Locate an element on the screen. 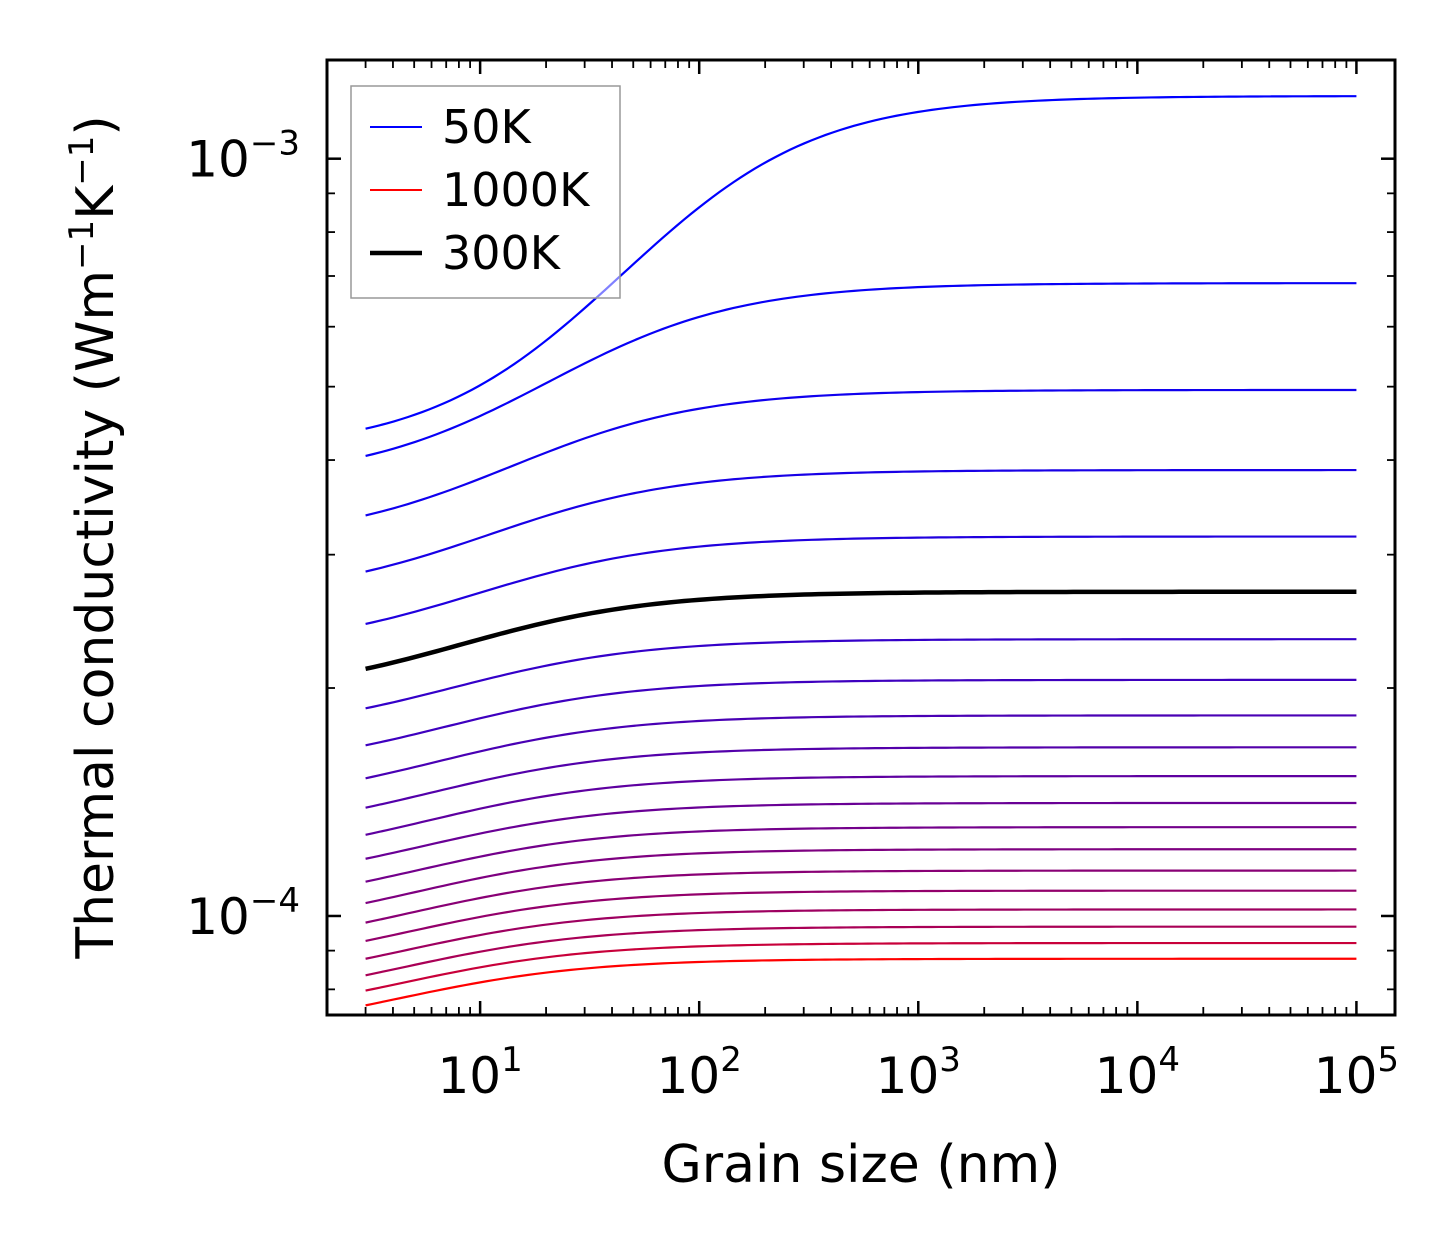  series-line-600k is located at coordinates (861, 830).